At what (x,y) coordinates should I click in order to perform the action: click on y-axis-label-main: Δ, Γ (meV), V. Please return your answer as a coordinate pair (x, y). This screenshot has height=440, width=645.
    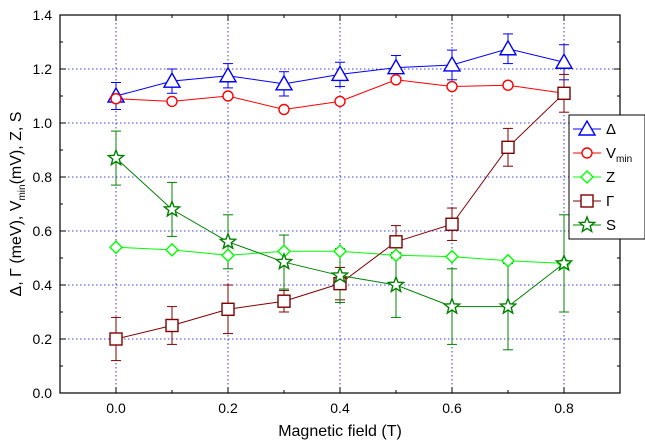
    Looking at the image, I should click on (16, 248).